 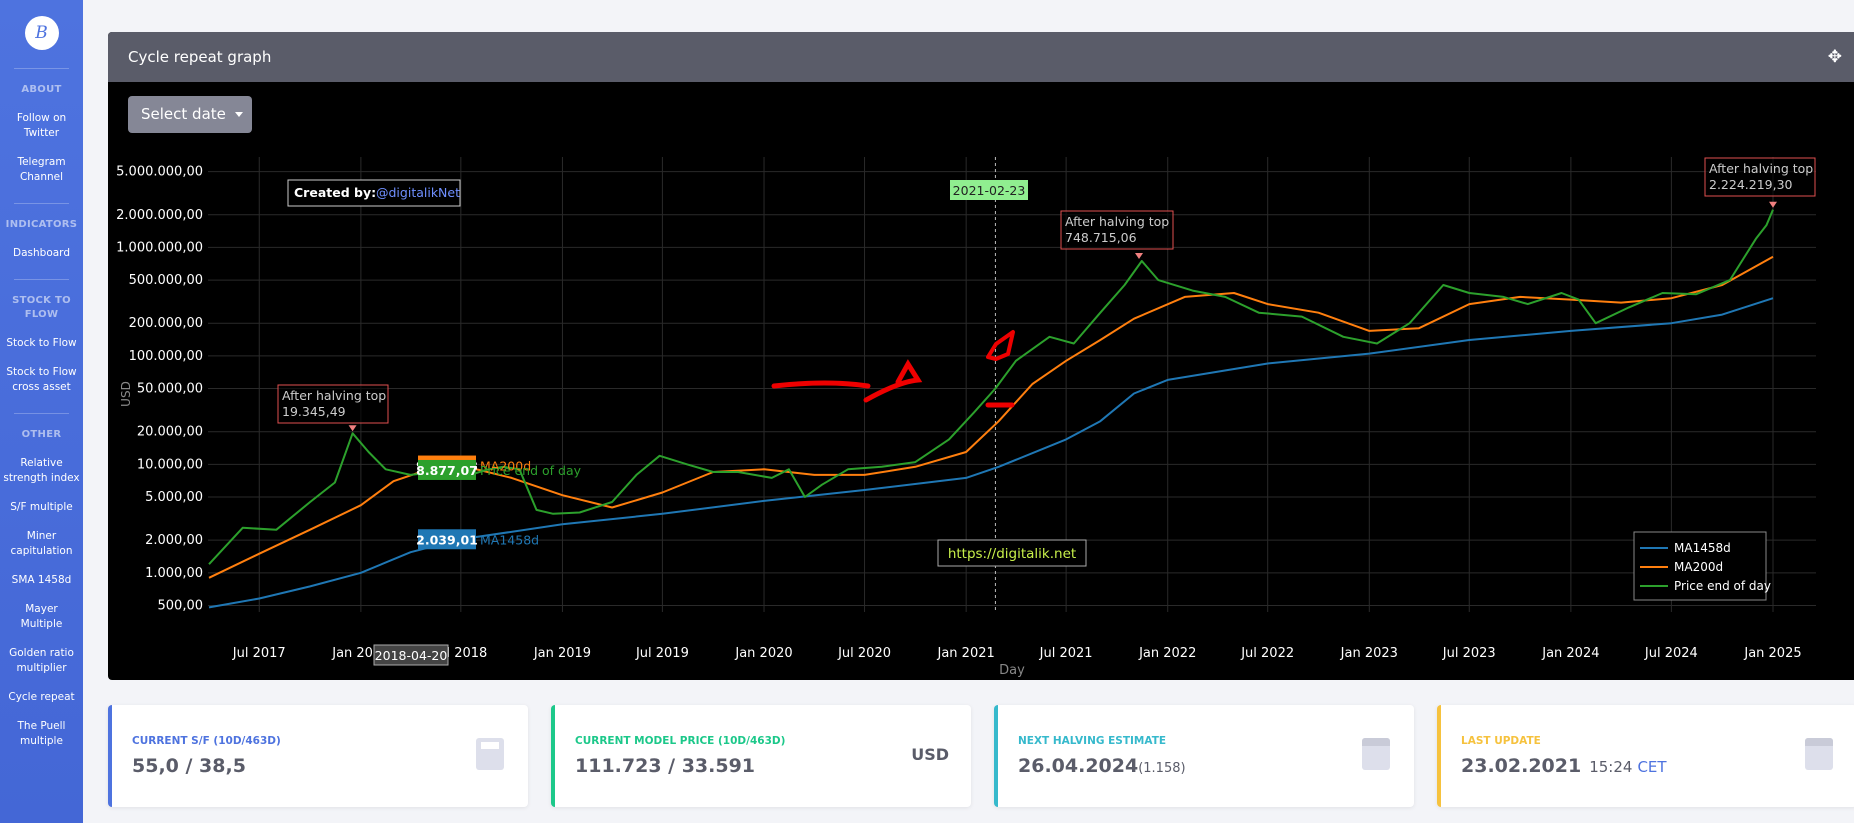 What do you see at coordinates (1066, 653) in the screenshot?
I see `x-tick-label: Jul 2021` at bounding box center [1066, 653].